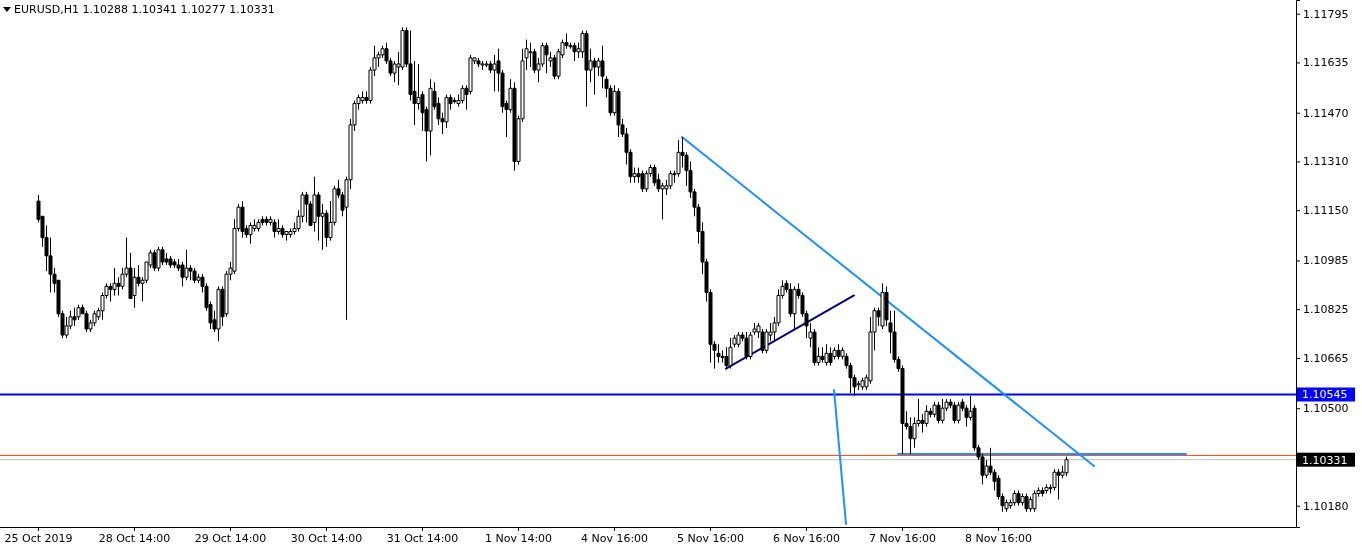 The image size is (1362, 550). Describe the element at coordinates (806, 538) in the screenshot. I see `x-tick-label: 6 Nov 16:00` at that location.